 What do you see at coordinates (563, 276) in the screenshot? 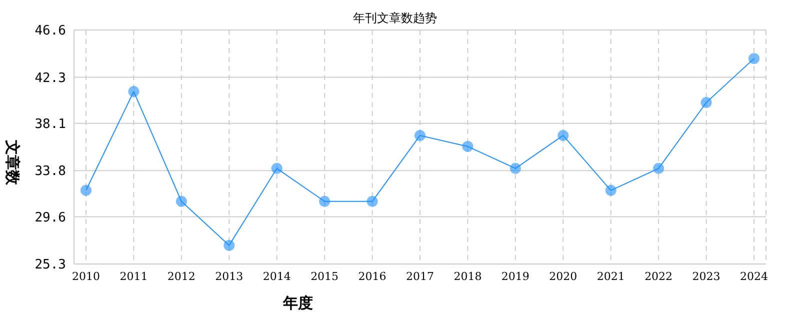
I see `x-tick-label: 2020` at bounding box center [563, 276].